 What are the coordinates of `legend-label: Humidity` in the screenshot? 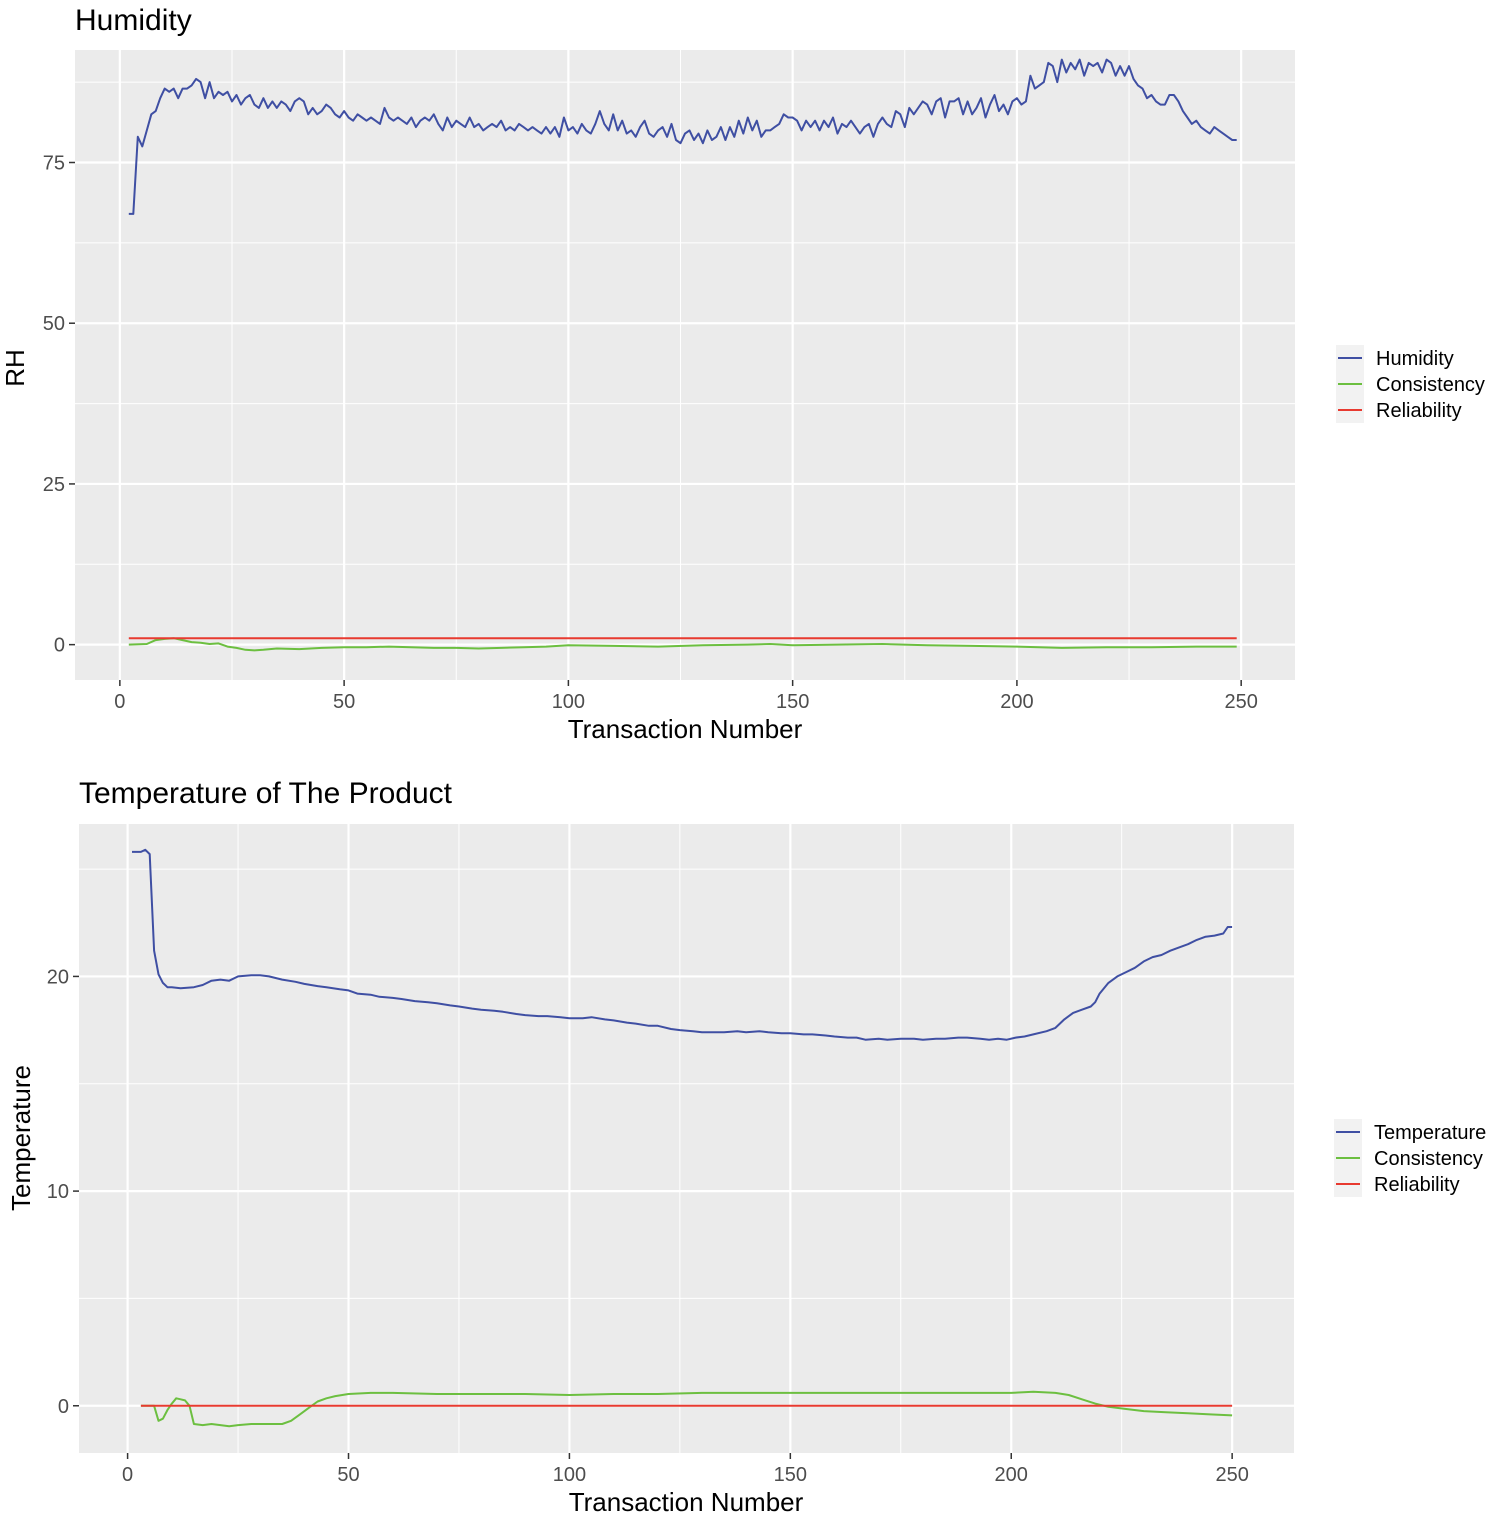 It's located at (1415, 359).